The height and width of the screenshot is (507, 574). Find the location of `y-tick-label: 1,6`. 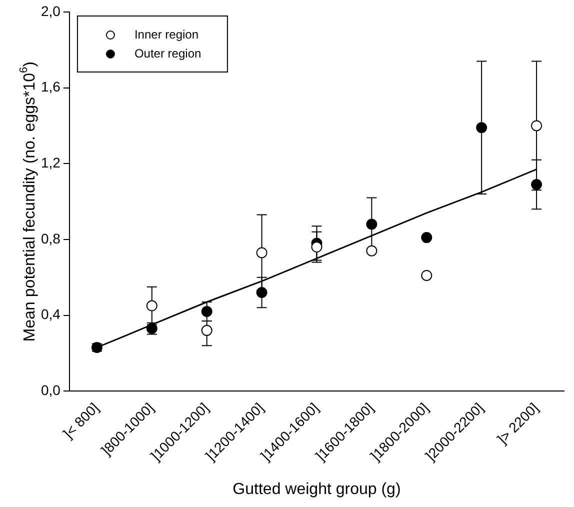

y-tick-label: 1,6 is located at coordinates (50, 86).